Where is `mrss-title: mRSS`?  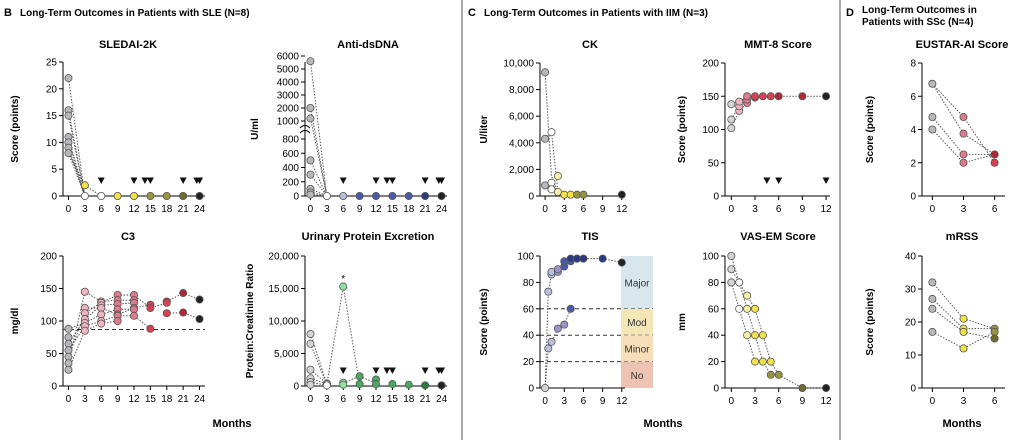 mrss-title: mRSS is located at coordinates (962, 237).